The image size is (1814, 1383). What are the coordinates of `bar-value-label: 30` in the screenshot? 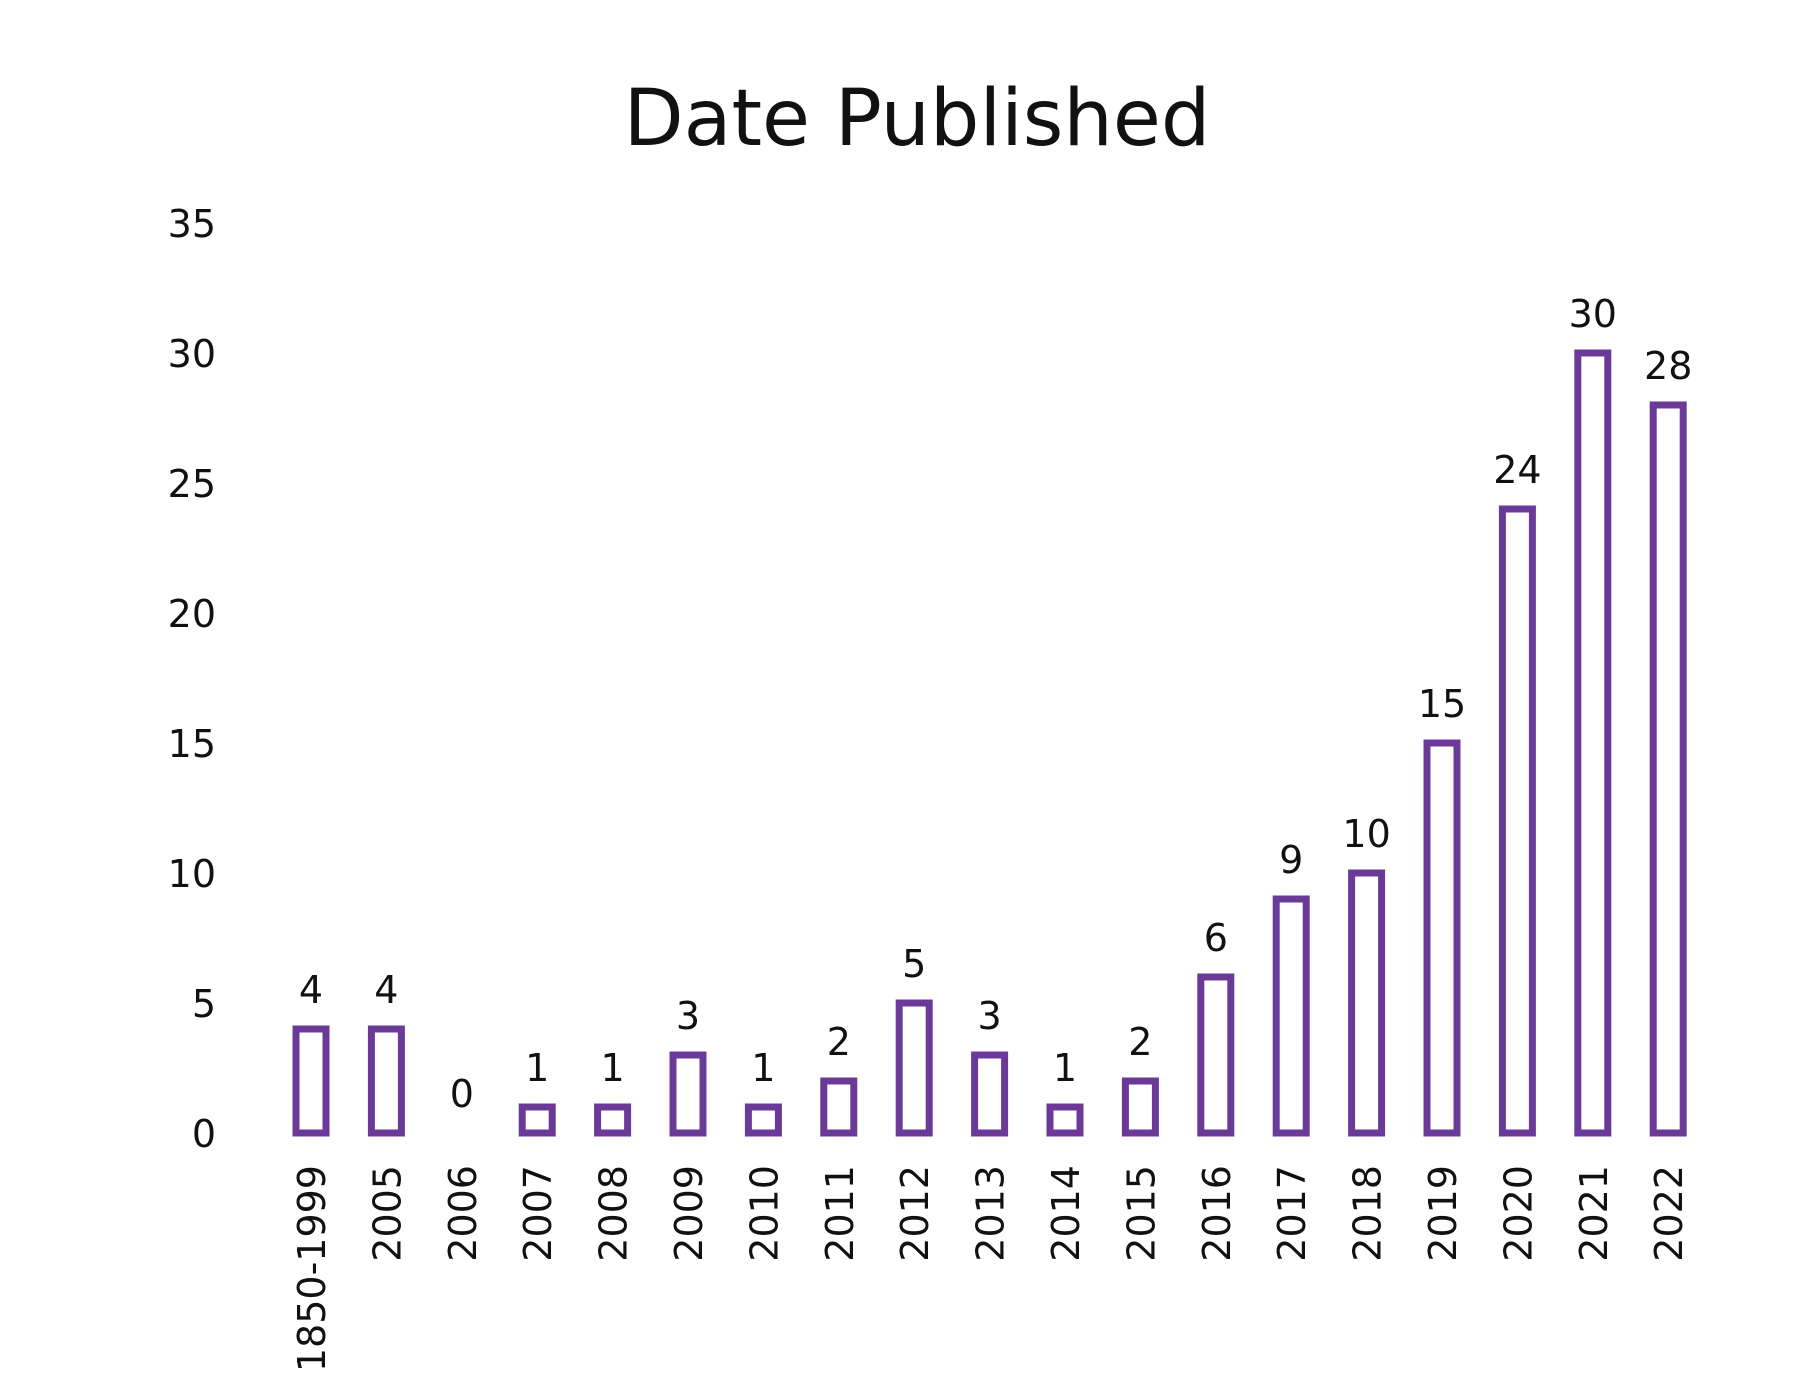 It's located at (1593, 314).